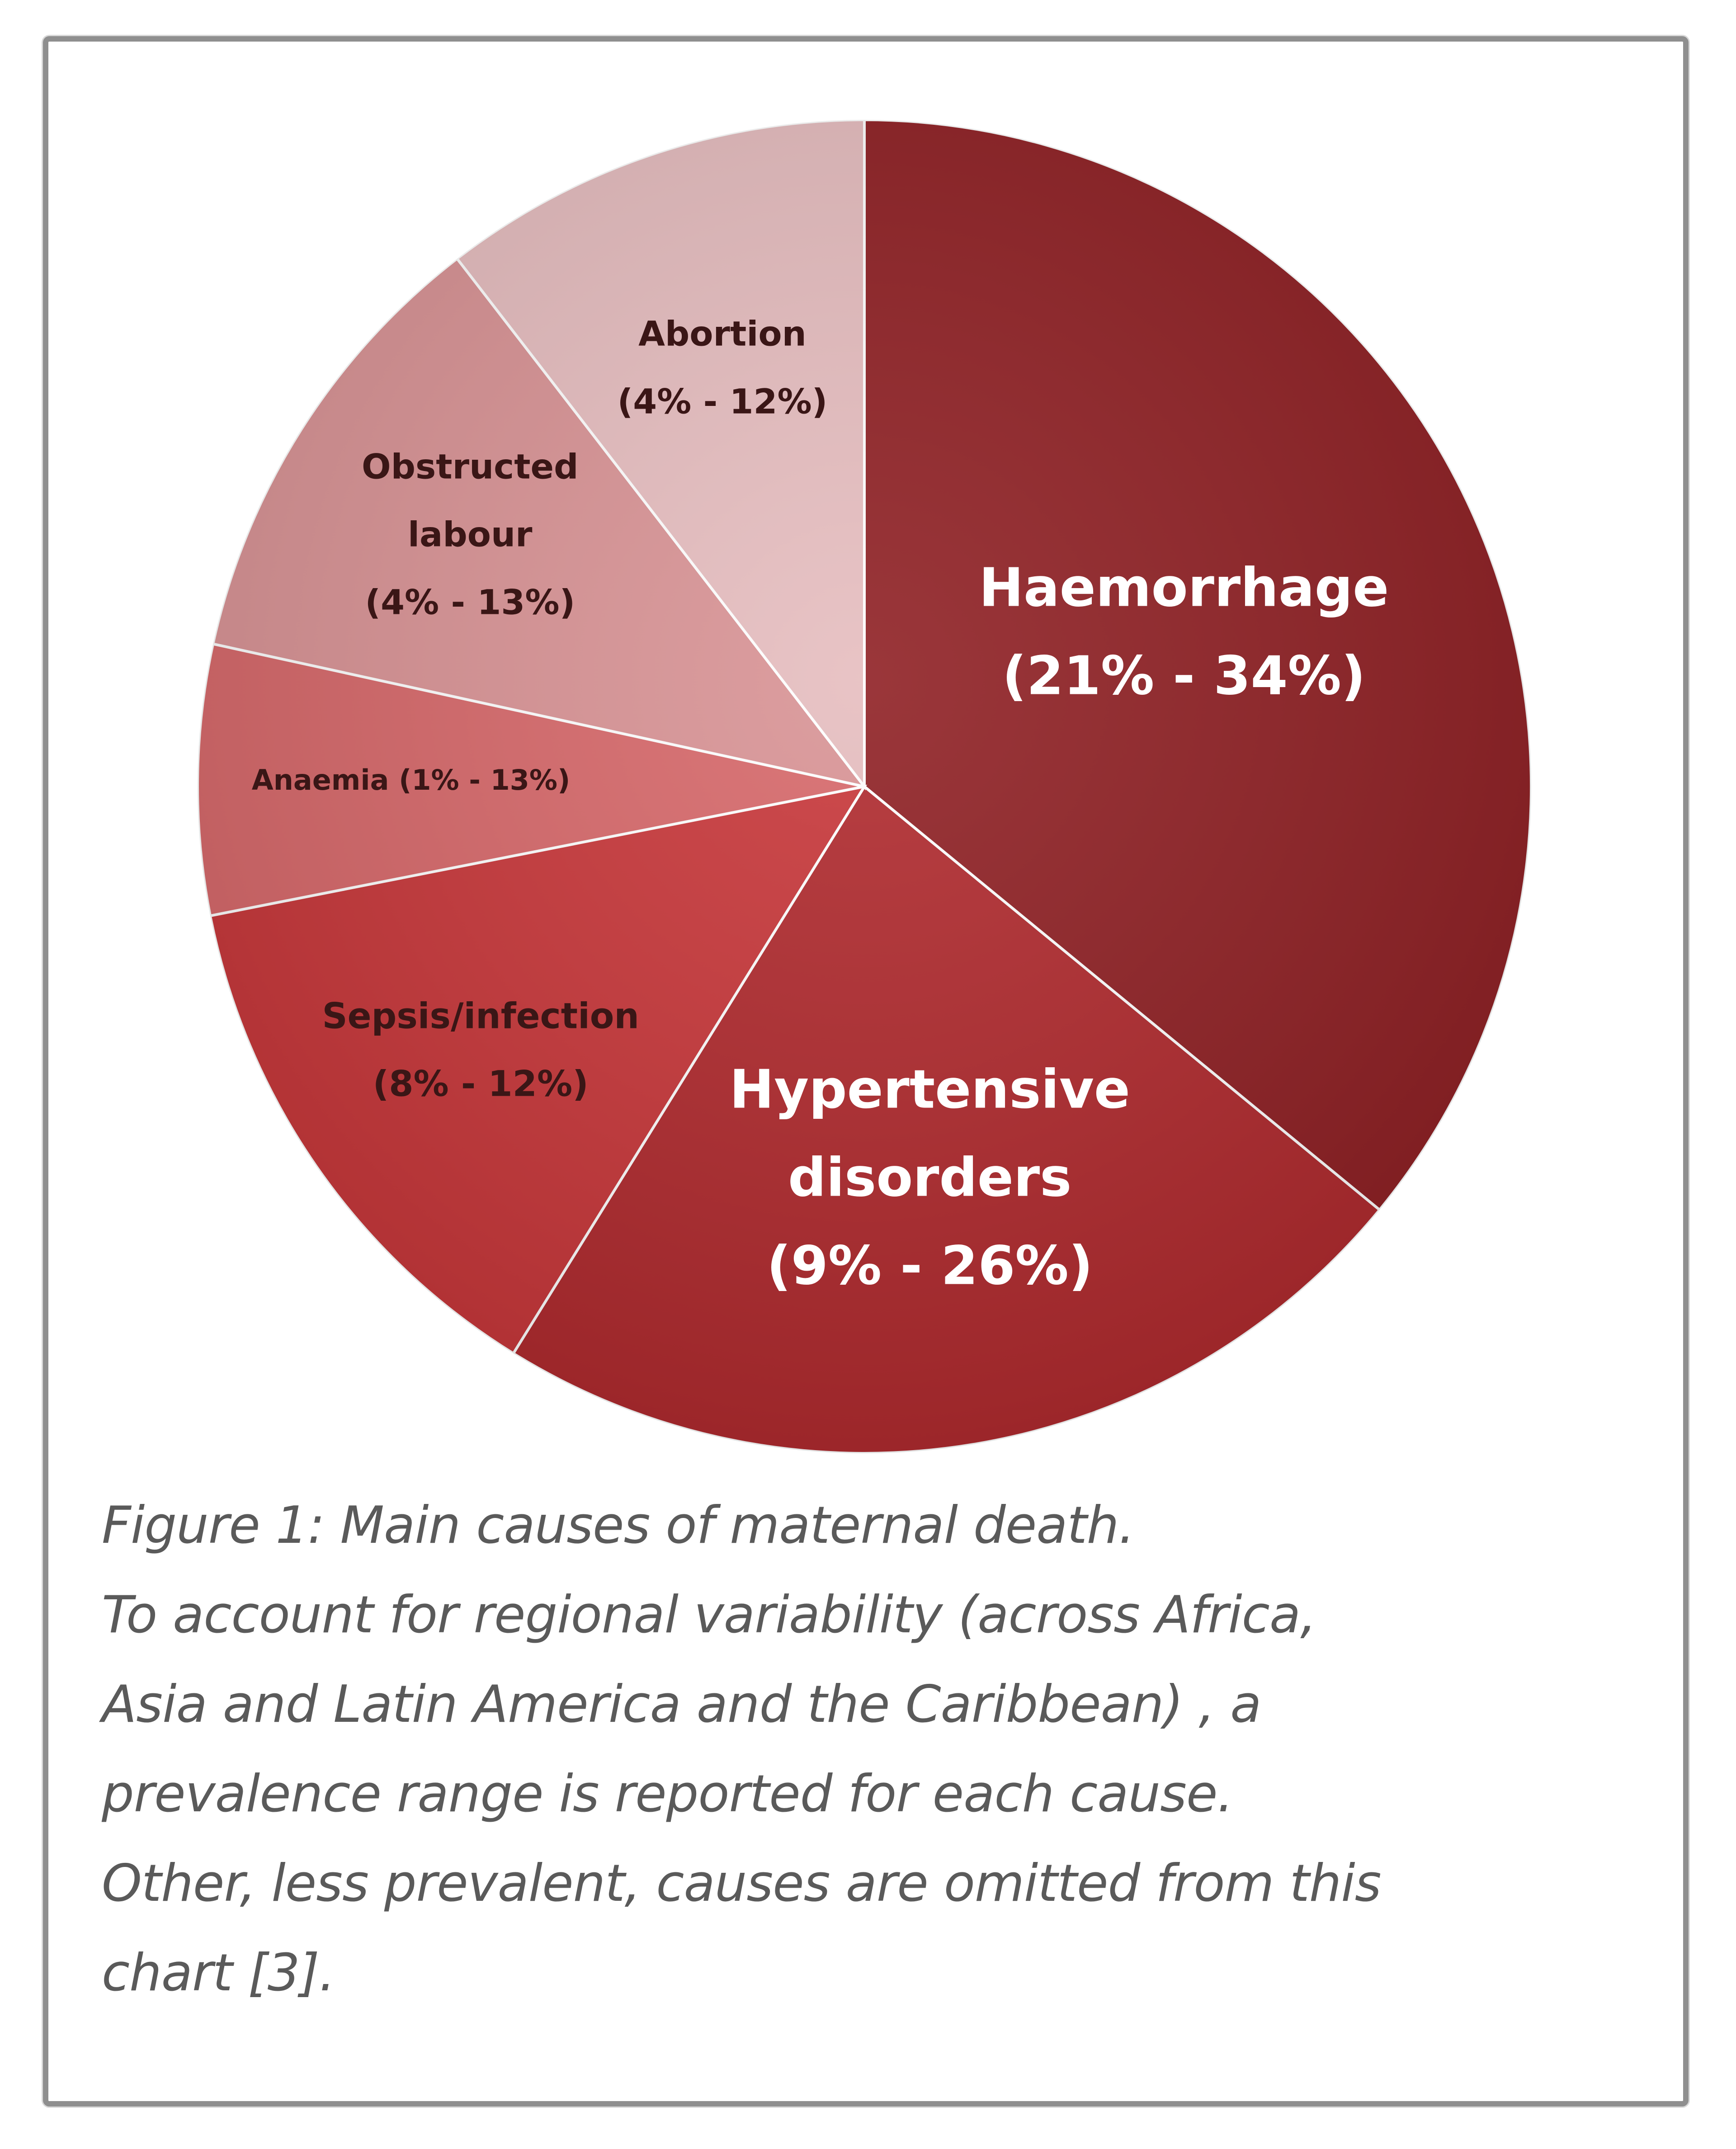 Image resolution: width=1736 pixels, height=2149 pixels. I want to click on slice-label: Obstructed, so click(470, 466).